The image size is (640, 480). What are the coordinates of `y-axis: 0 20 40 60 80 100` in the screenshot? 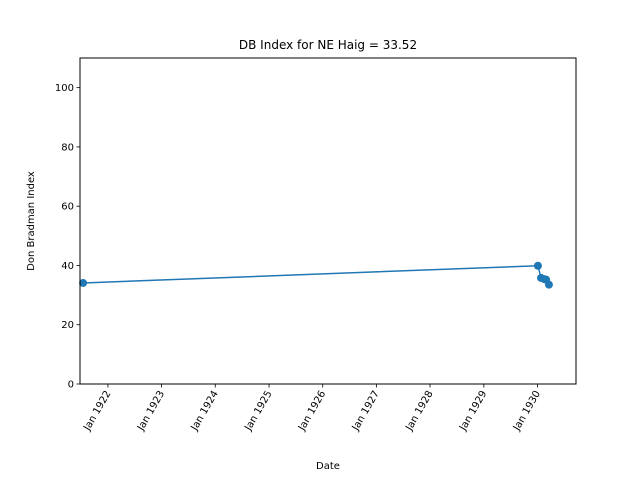 It's located at (67, 237).